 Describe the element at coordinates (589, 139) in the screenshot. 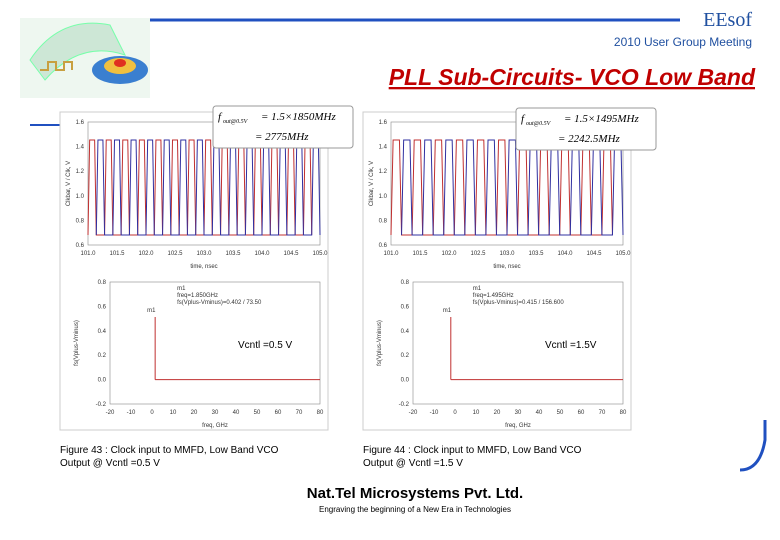

I see `formula-result: = 2242.5MHz` at that location.